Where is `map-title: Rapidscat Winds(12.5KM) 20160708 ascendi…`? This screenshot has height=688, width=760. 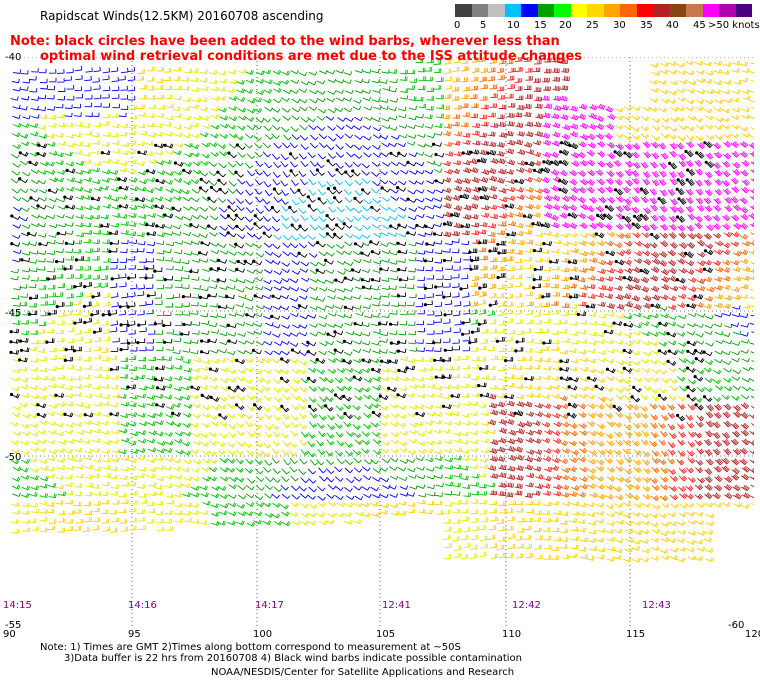
map-title: Rapidscat Winds(12.5KM) 20160708 ascendi… is located at coordinates (182, 16).